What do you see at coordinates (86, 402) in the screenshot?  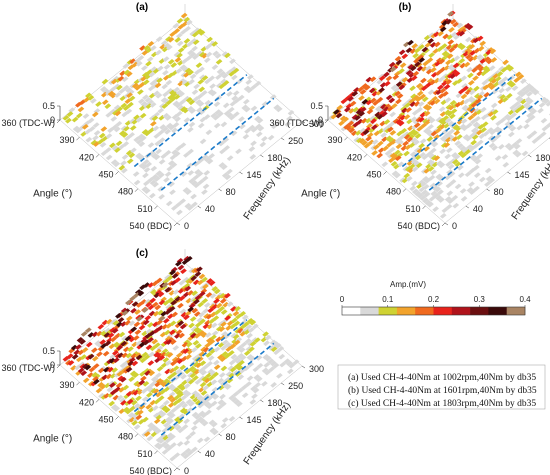 I see `angle-tick-label: 420` at bounding box center [86, 402].